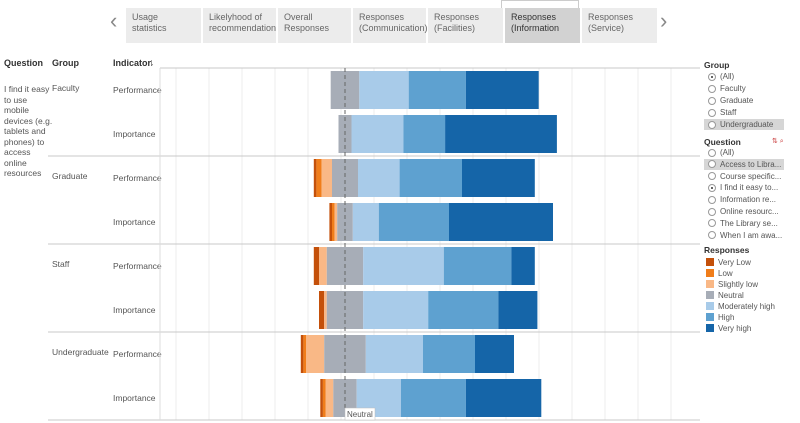 The width and height of the screenshot is (800, 423). What do you see at coordinates (740, 306) in the screenshot?
I see `legend-item: Moderately high` at bounding box center [740, 306].